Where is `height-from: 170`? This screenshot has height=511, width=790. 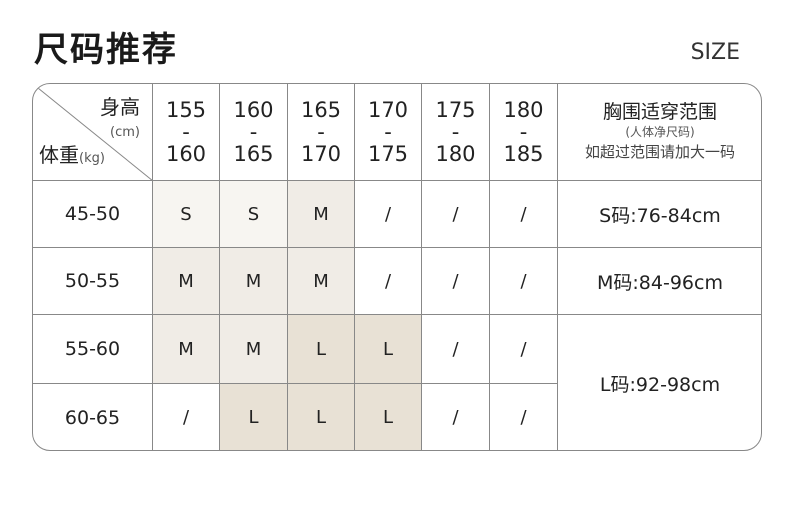 height-from: 170 is located at coordinates (388, 110).